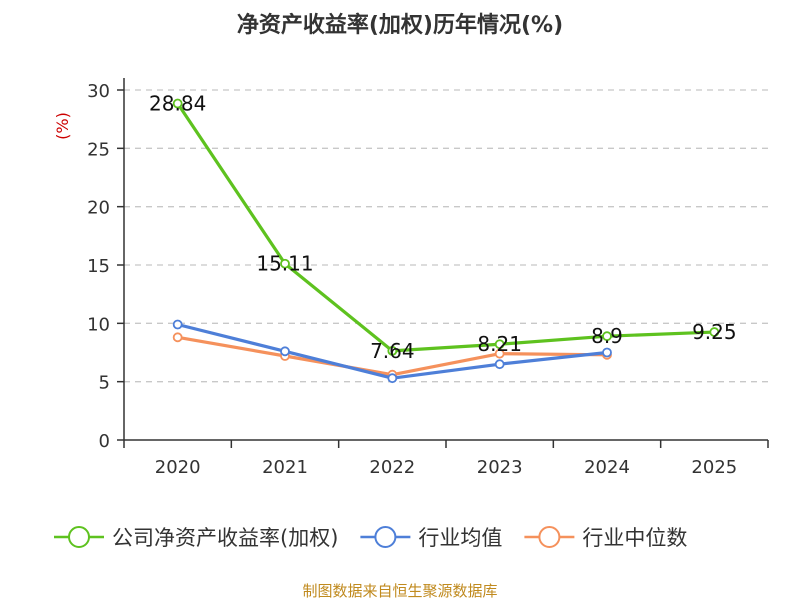  I want to click on data-label: 8.9, so click(607, 336).